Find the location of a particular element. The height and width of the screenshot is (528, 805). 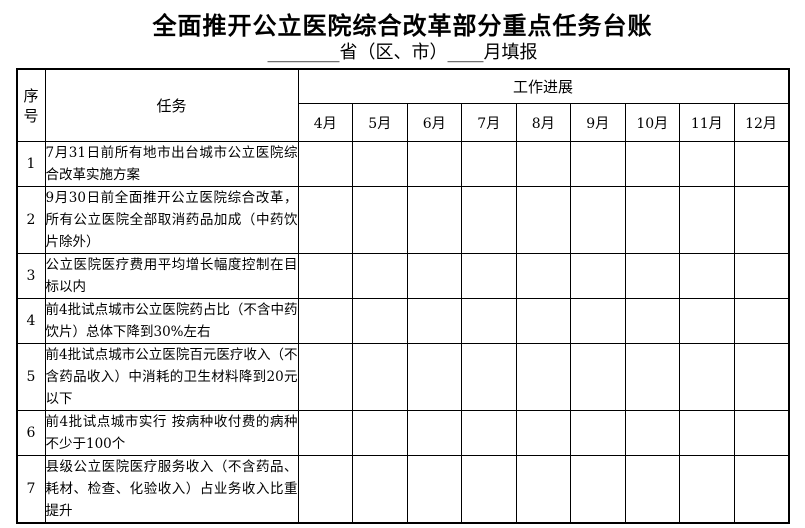

task-row: 7 县级公立医院医疗服务收入（不含药品、耗材、检查、化验收入）占业务收入比重提升 is located at coordinates (402, 489).